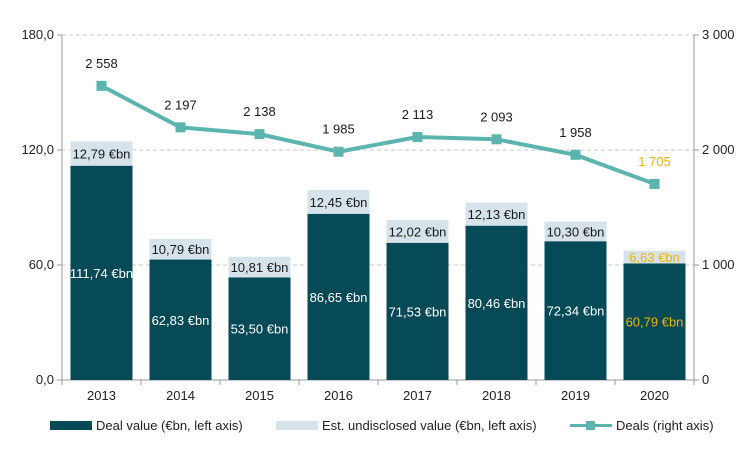  I want to click on bar-undisclosed-2013, so click(101, 153).